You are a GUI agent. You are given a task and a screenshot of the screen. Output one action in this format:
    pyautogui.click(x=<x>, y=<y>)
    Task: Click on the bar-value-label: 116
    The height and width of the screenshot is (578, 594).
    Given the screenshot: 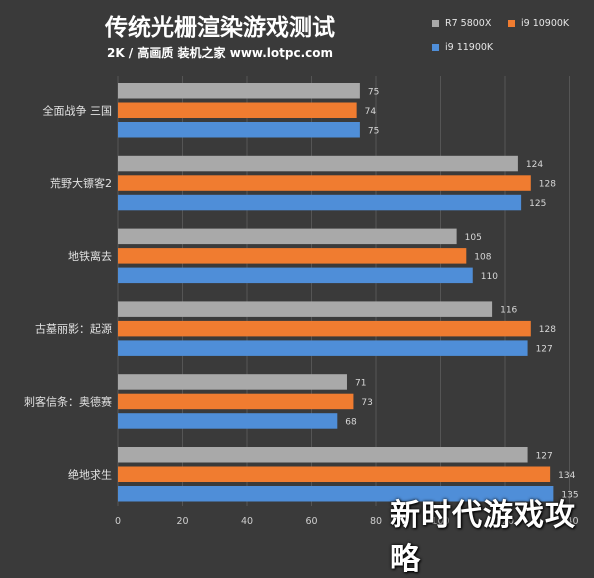 What is the action you would take?
    pyautogui.click(x=508, y=311)
    